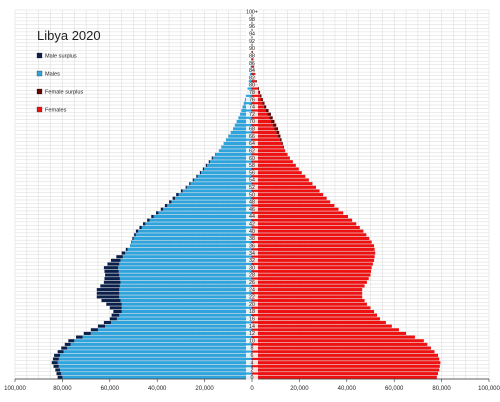  Describe the element at coordinates (252, 93) in the screenshot. I see `y-tick-label: 78` at that location.